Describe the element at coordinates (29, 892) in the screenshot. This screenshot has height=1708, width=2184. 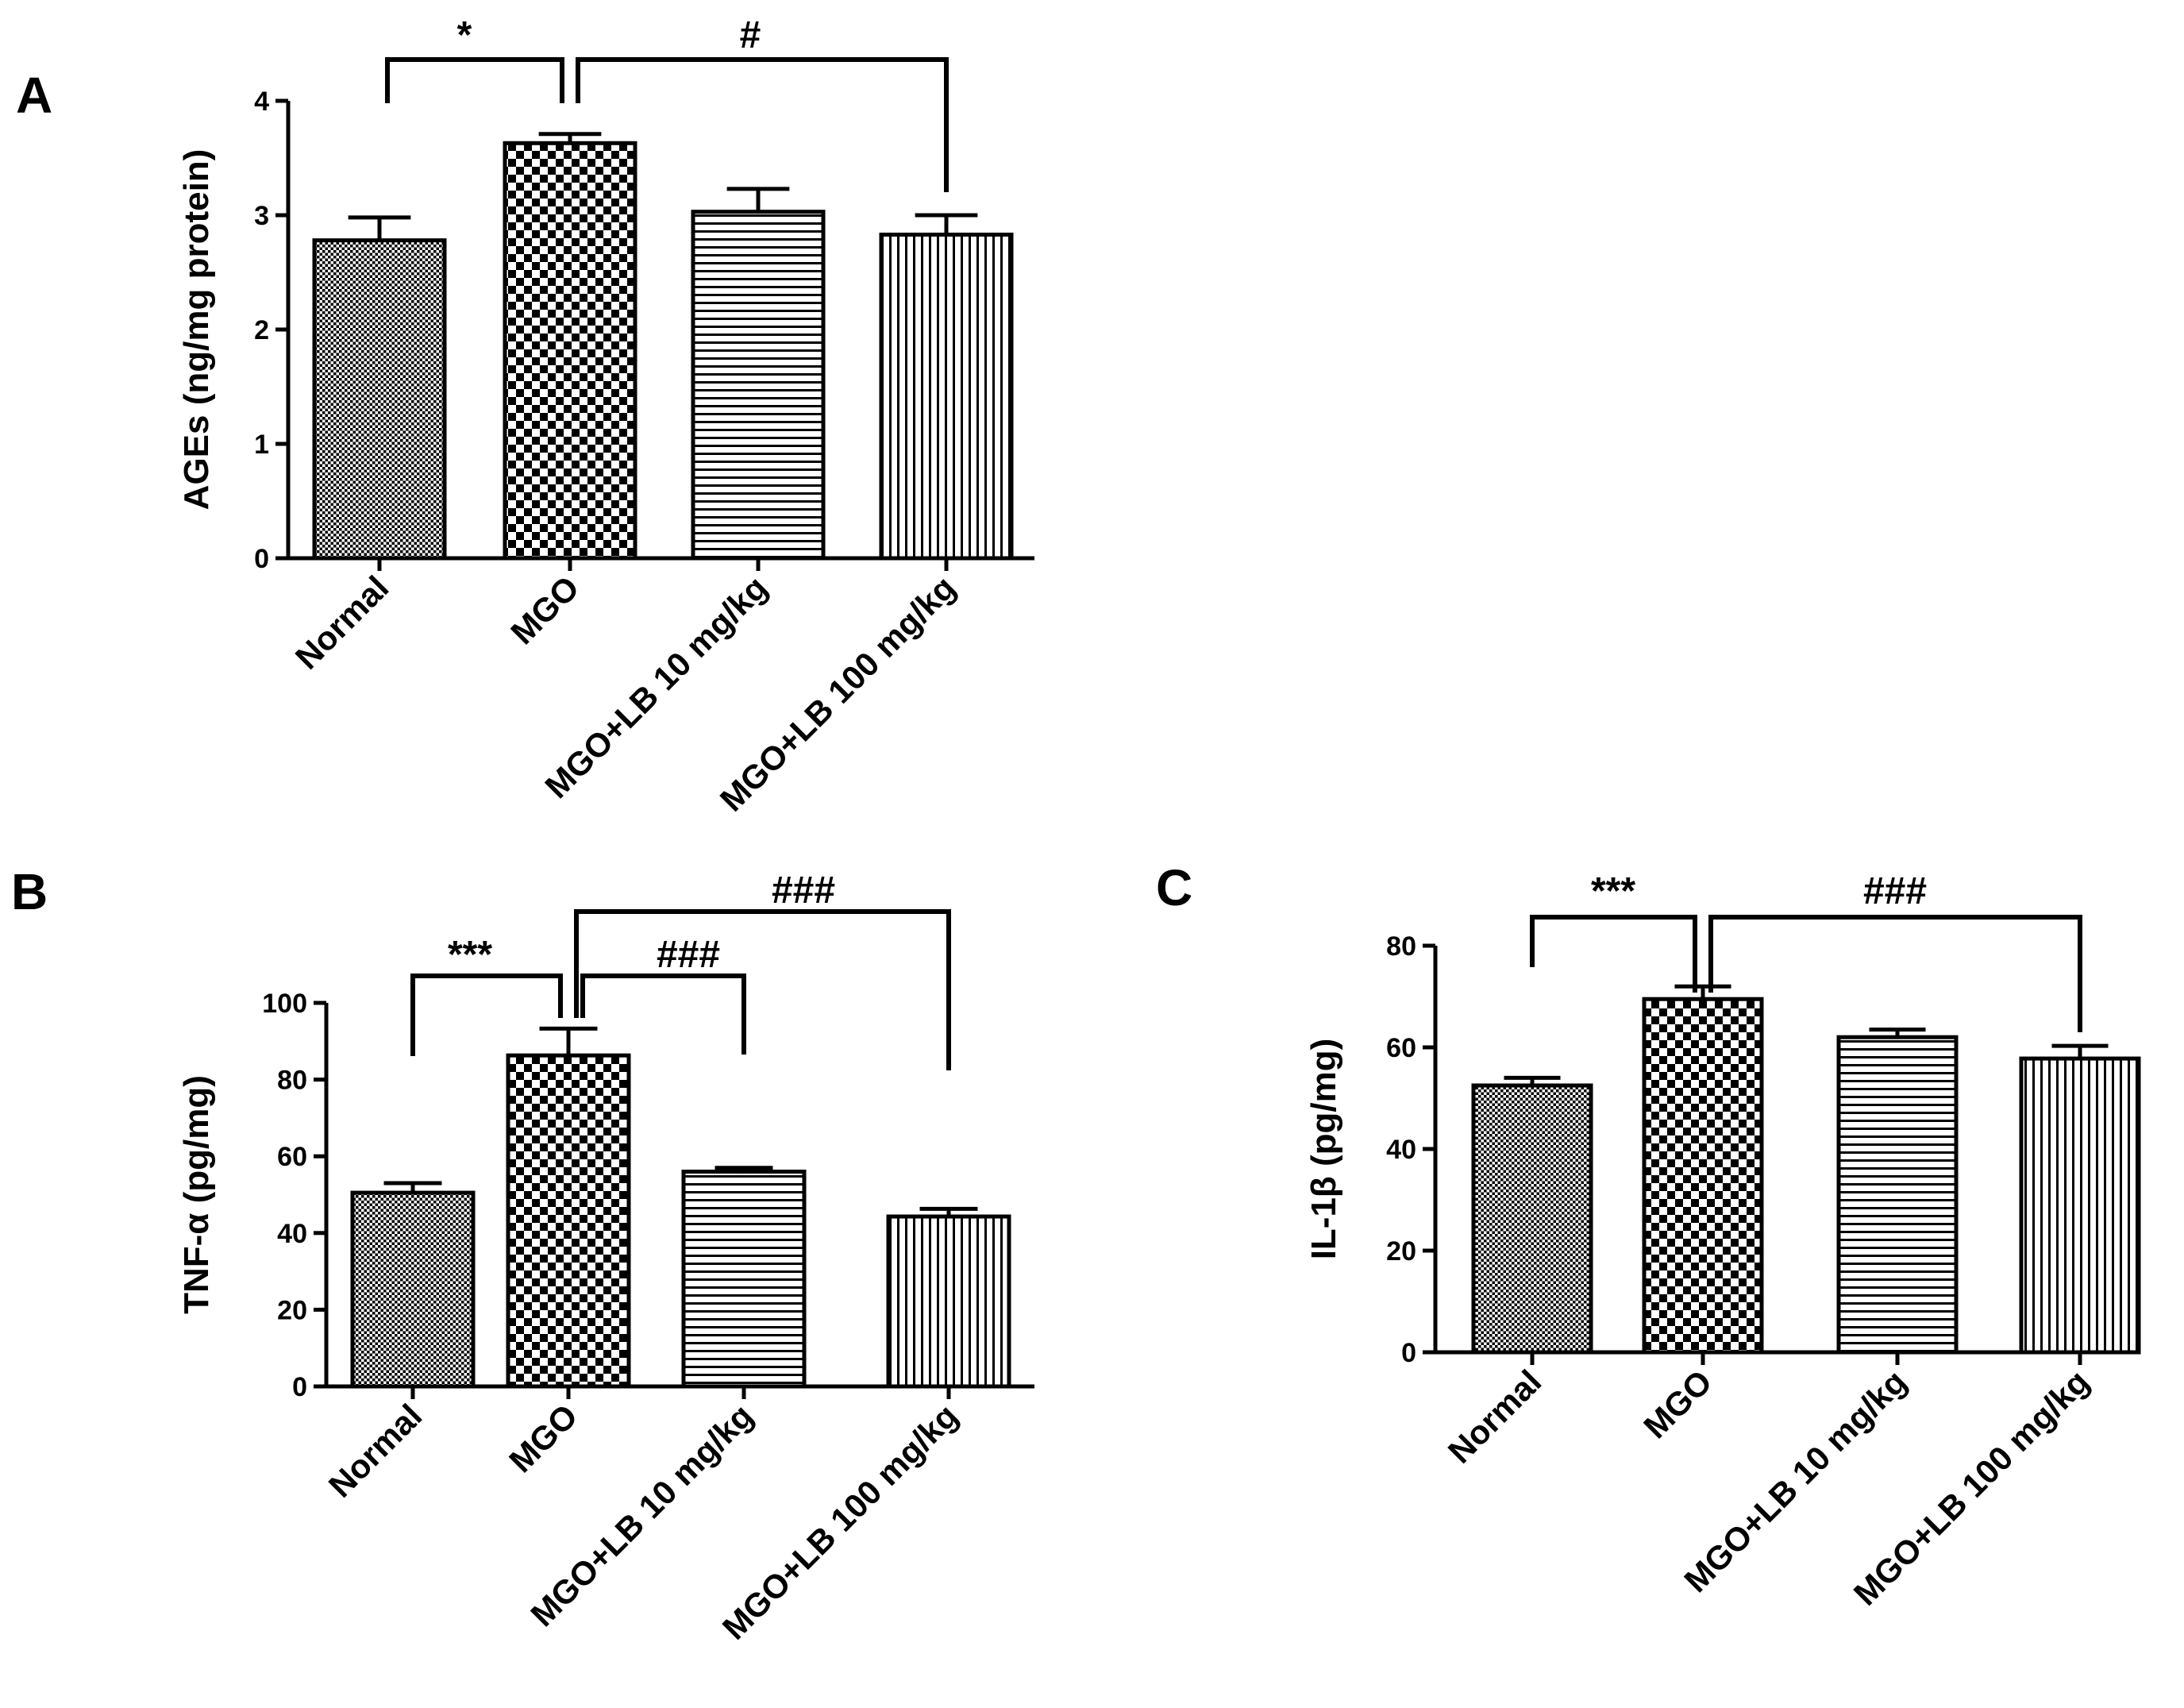
I see `panel-label: B` at that location.